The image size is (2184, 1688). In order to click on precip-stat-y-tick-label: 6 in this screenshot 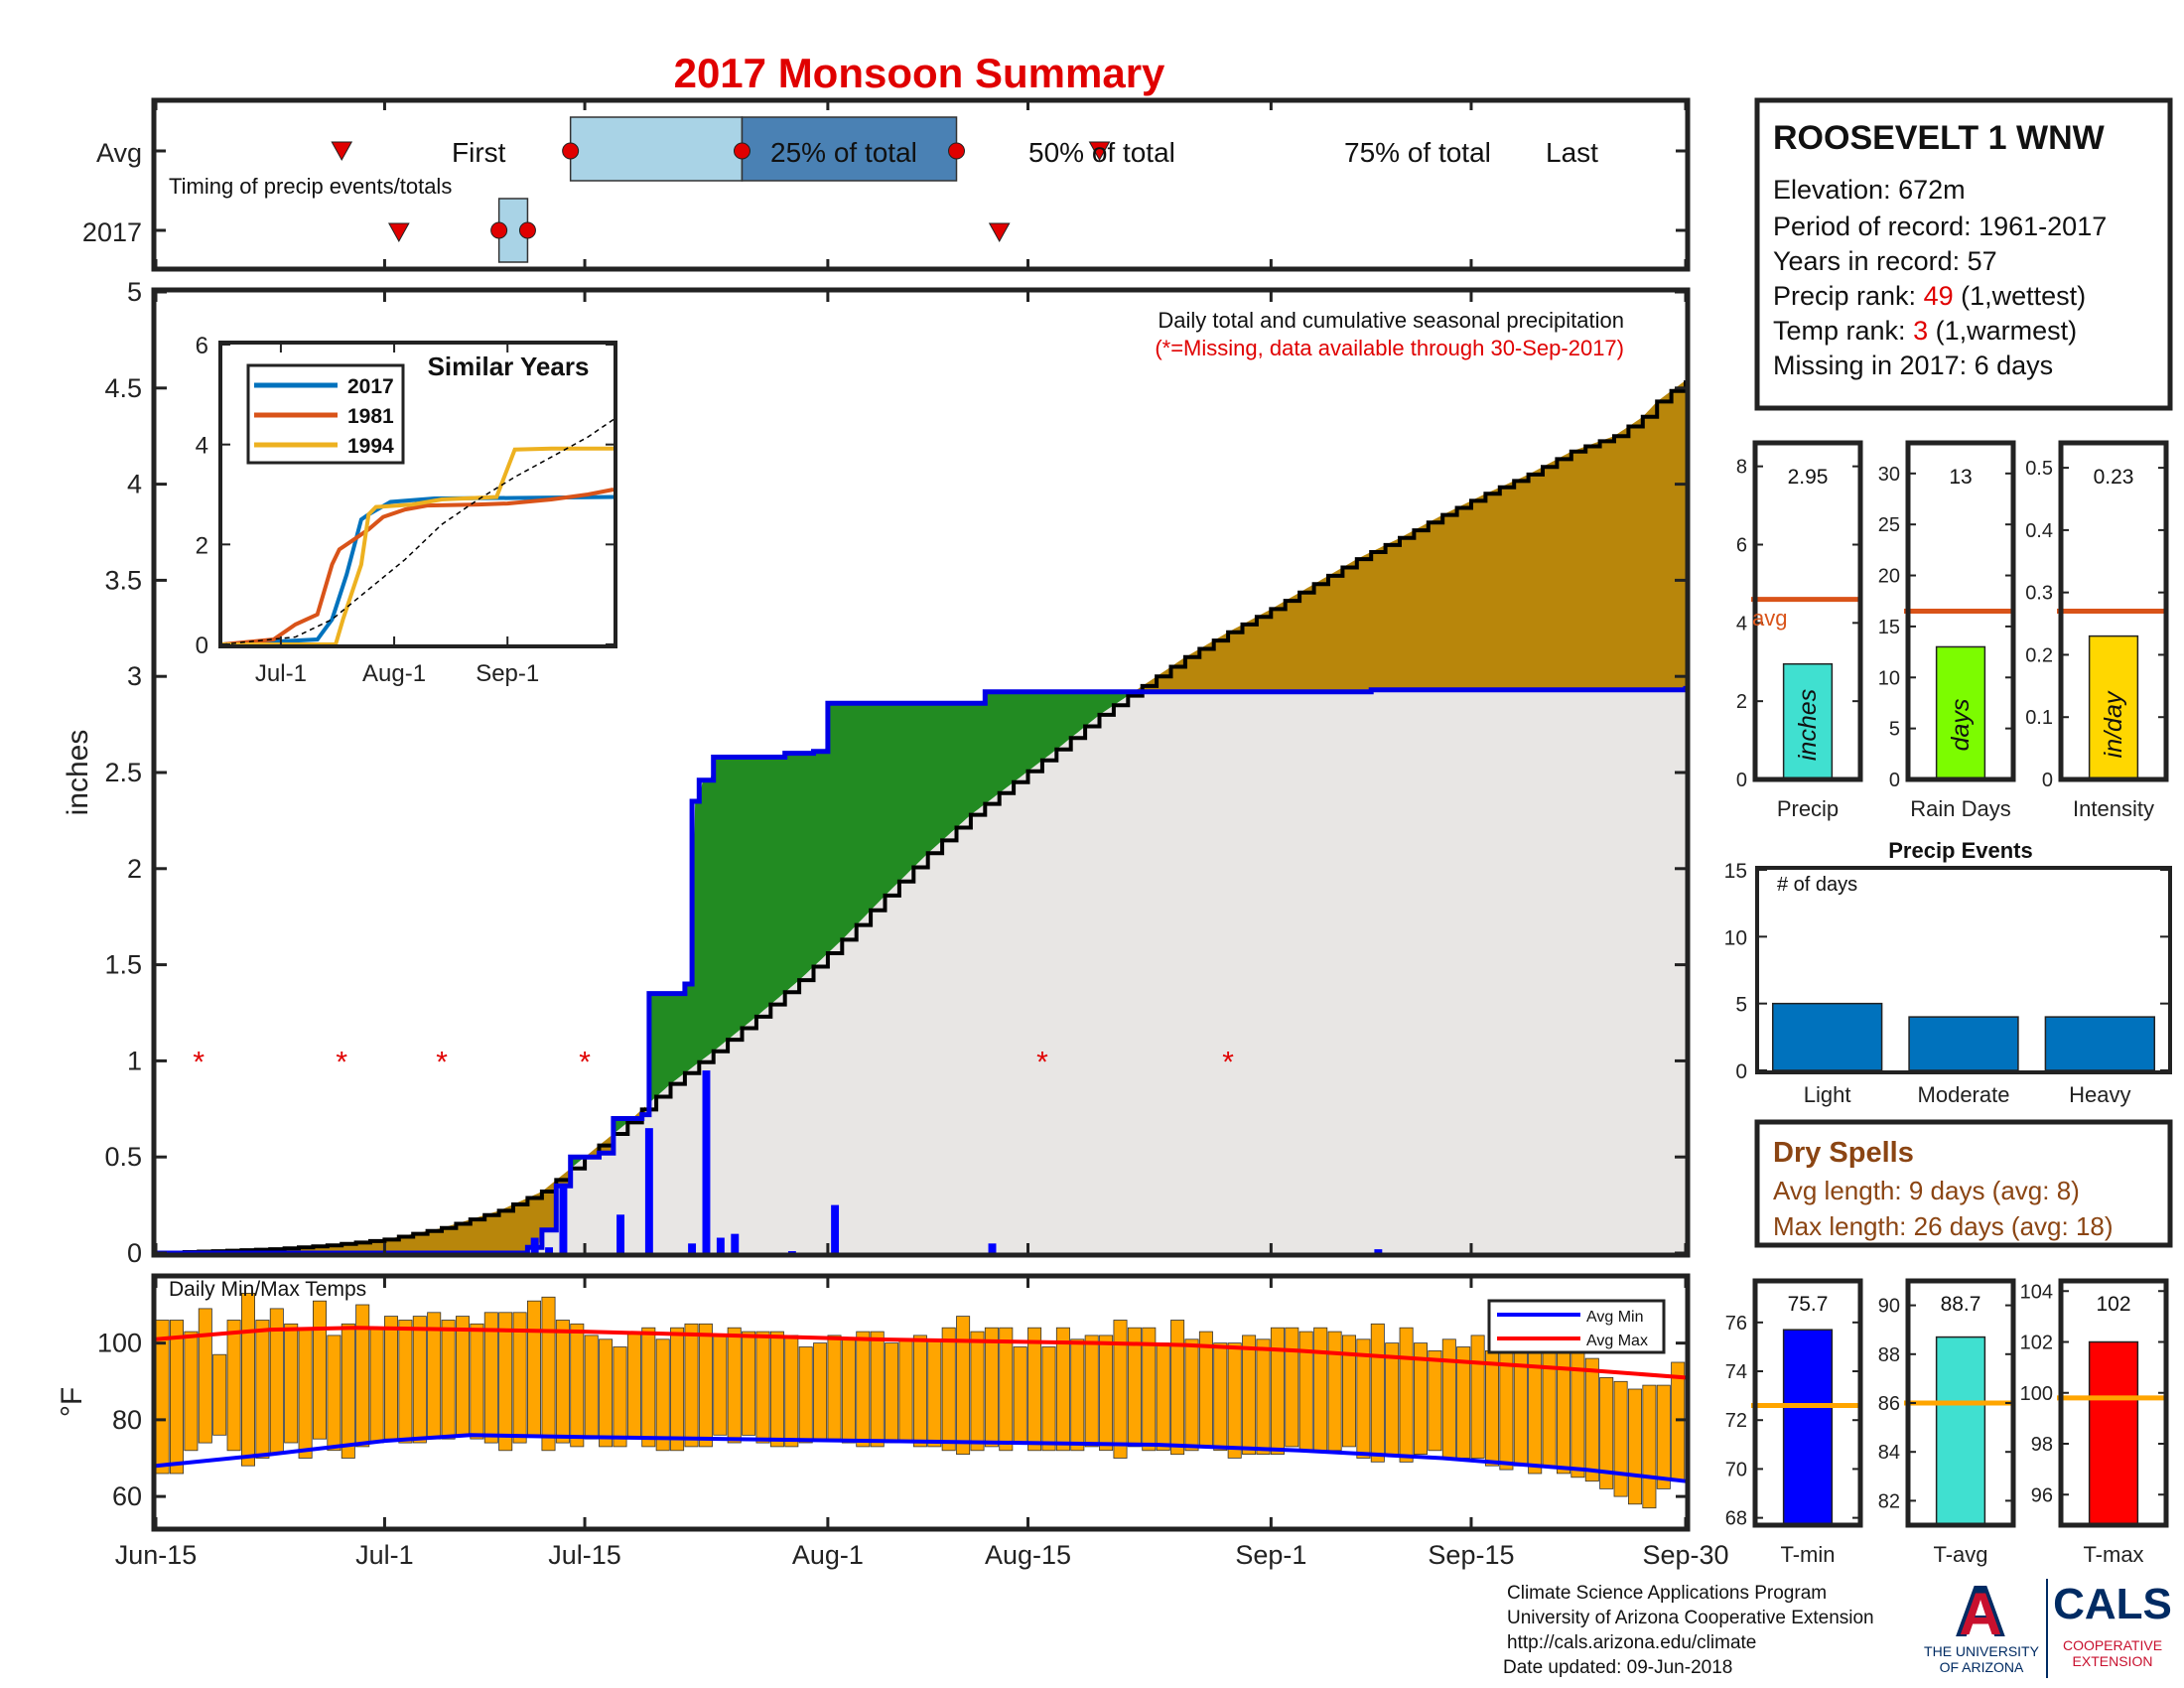, I will do `click(1741, 545)`.